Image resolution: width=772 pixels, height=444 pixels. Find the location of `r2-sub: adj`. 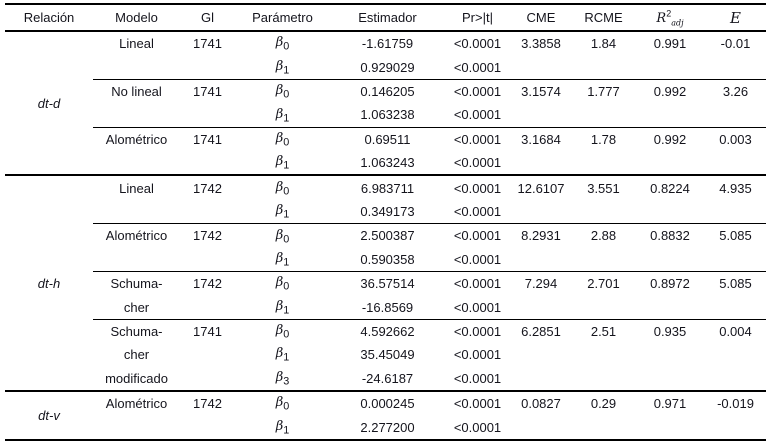

r2-sub: adj is located at coordinates (677, 23).